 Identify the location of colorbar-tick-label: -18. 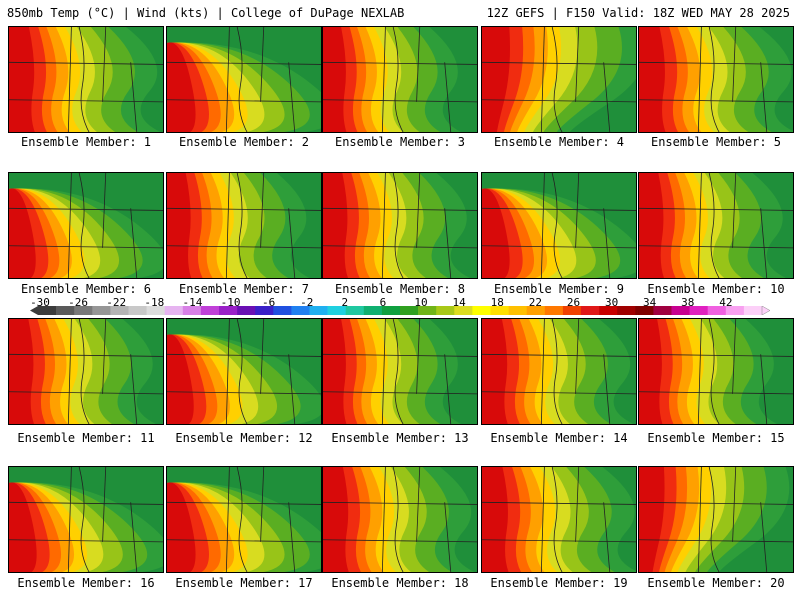
(154, 302).